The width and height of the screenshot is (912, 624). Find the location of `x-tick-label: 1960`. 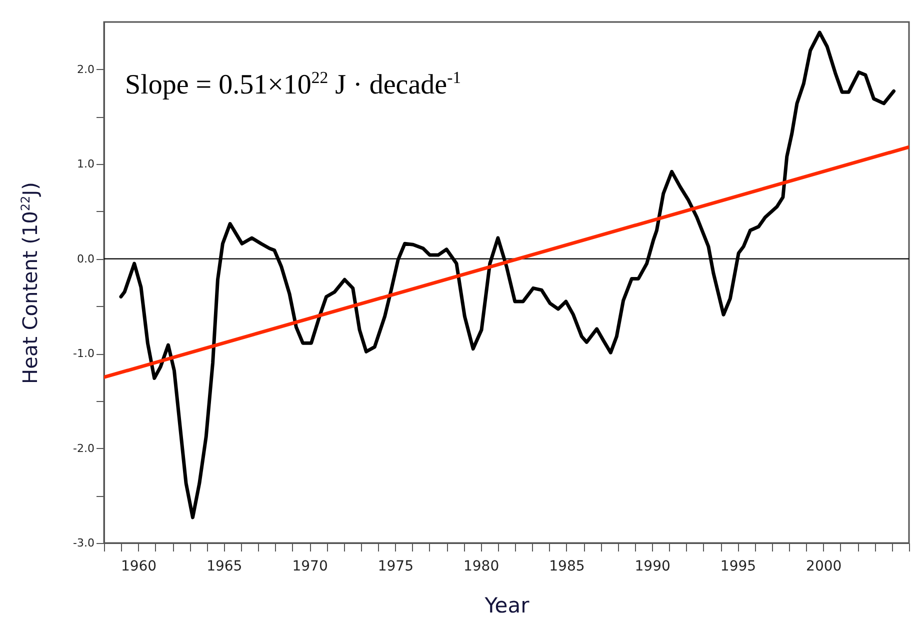

x-tick-label: 1960 is located at coordinates (138, 566).